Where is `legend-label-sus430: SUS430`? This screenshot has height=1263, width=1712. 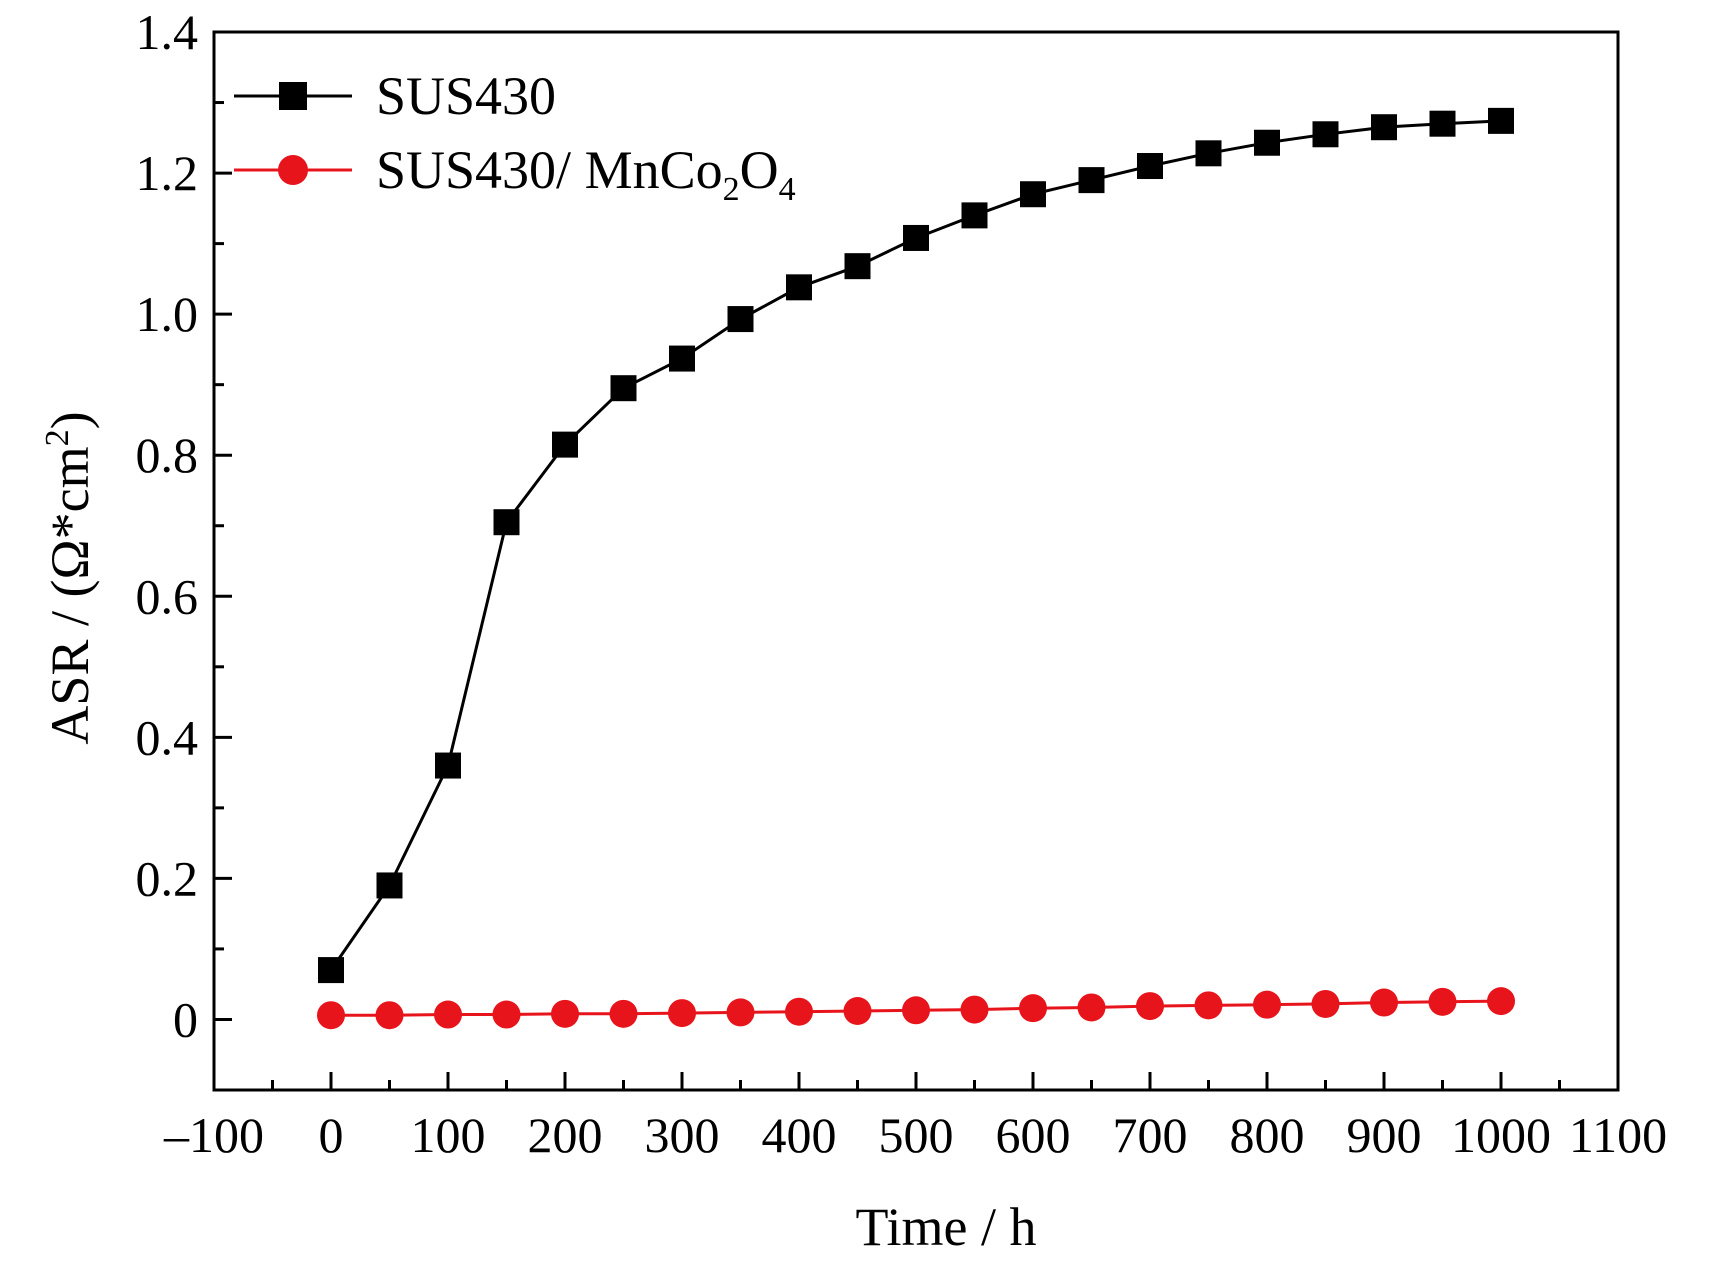 legend-label-sus430: SUS430 is located at coordinates (466, 96).